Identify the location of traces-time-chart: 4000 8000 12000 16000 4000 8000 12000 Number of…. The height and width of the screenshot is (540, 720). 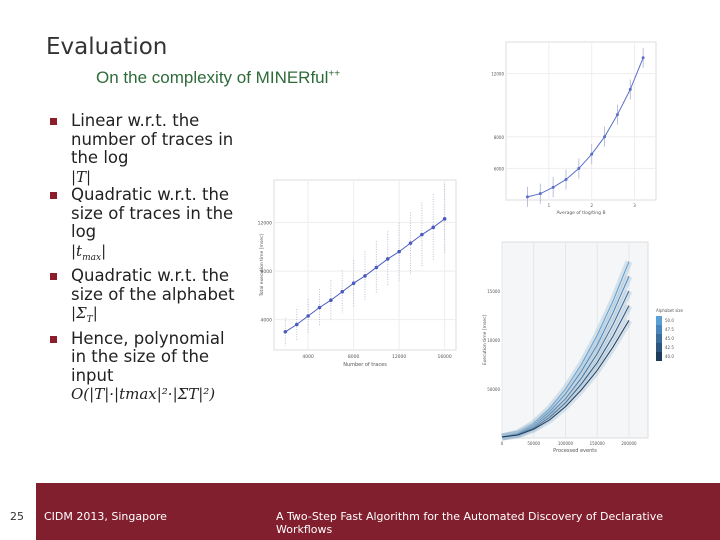
(357, 273).